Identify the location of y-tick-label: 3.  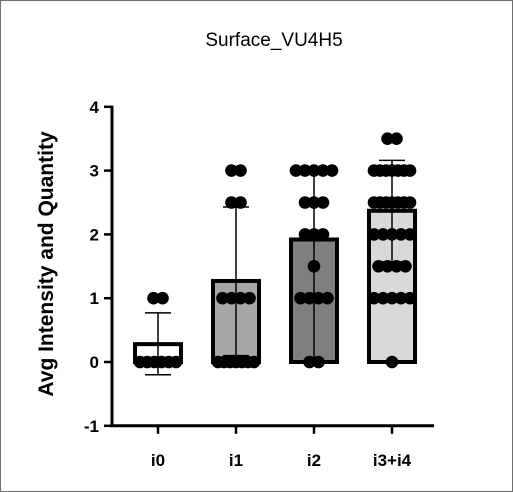
(94, 171).